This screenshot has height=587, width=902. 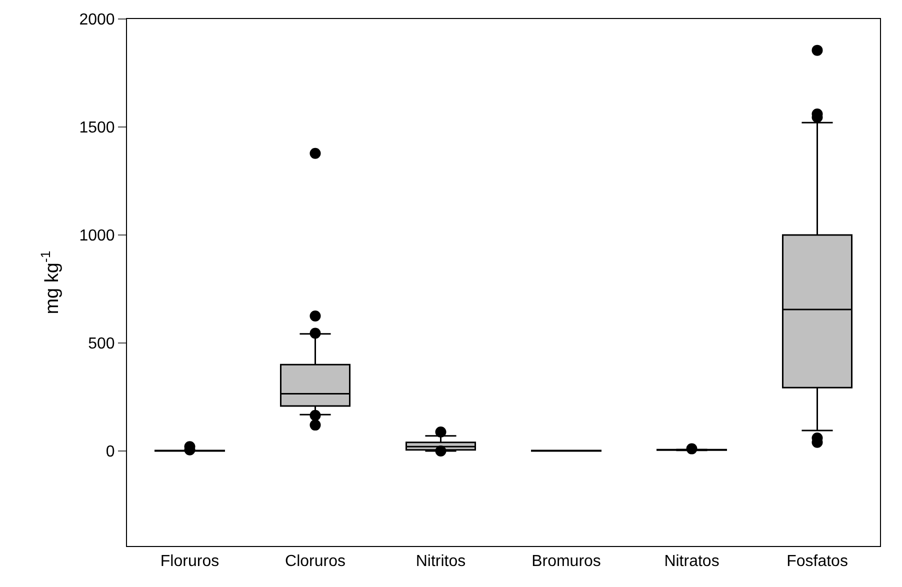 What do you see at coordinates (692, 561) in the screenshot?
I see `x-tick-label: Nitratos` at bounding box center [692, 561].